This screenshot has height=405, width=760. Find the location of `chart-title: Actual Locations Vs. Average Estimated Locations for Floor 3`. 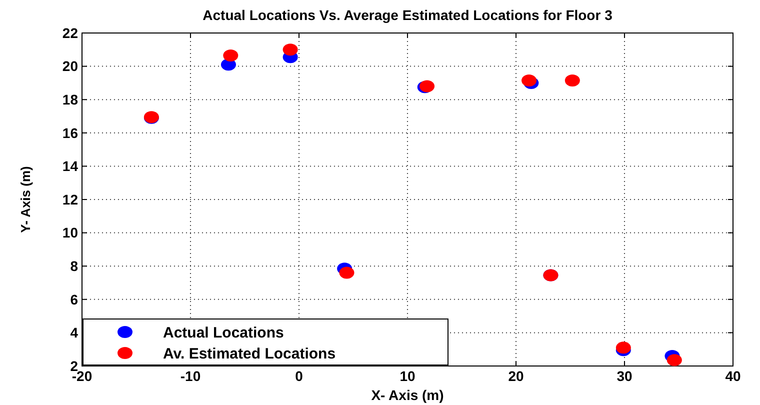

chart-title: Actual Locations Vs. Average Estimated Locations for Floor 3 is located at coordinates (407, 15).